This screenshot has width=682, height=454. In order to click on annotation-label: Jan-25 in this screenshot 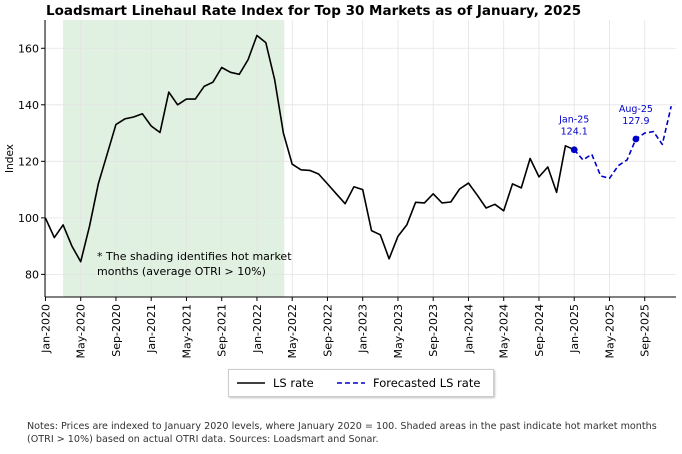, I will do `click(573, 120)`.